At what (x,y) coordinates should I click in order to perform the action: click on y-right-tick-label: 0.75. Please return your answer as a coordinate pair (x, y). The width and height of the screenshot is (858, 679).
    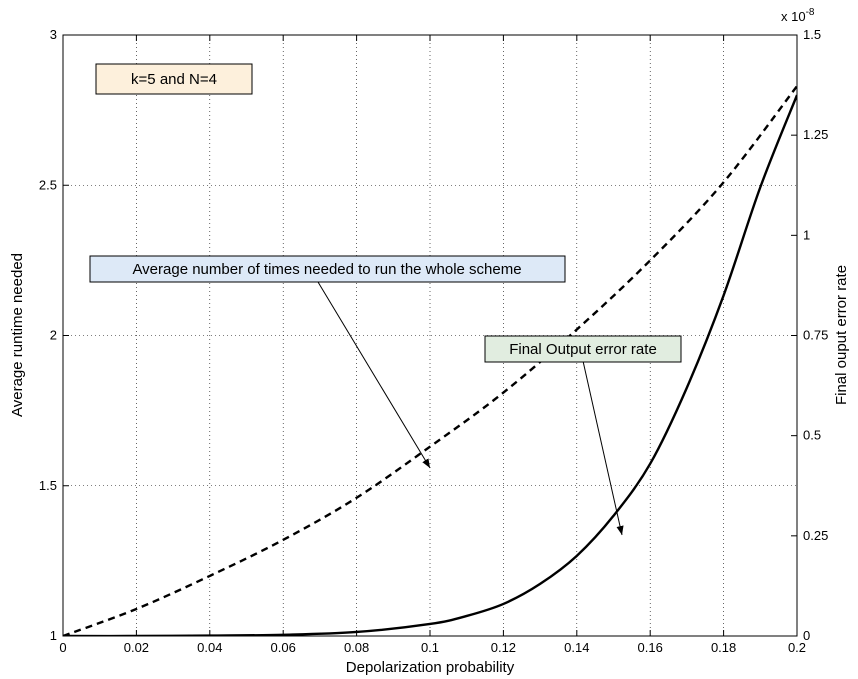
    Looking at the image, I should click on (815, 335).